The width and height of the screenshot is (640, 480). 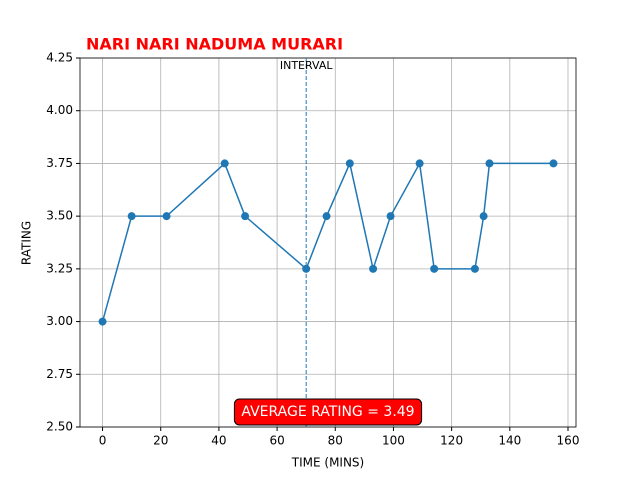 I want to click on y-axis-label: RATING, so click(x=27, y=243).